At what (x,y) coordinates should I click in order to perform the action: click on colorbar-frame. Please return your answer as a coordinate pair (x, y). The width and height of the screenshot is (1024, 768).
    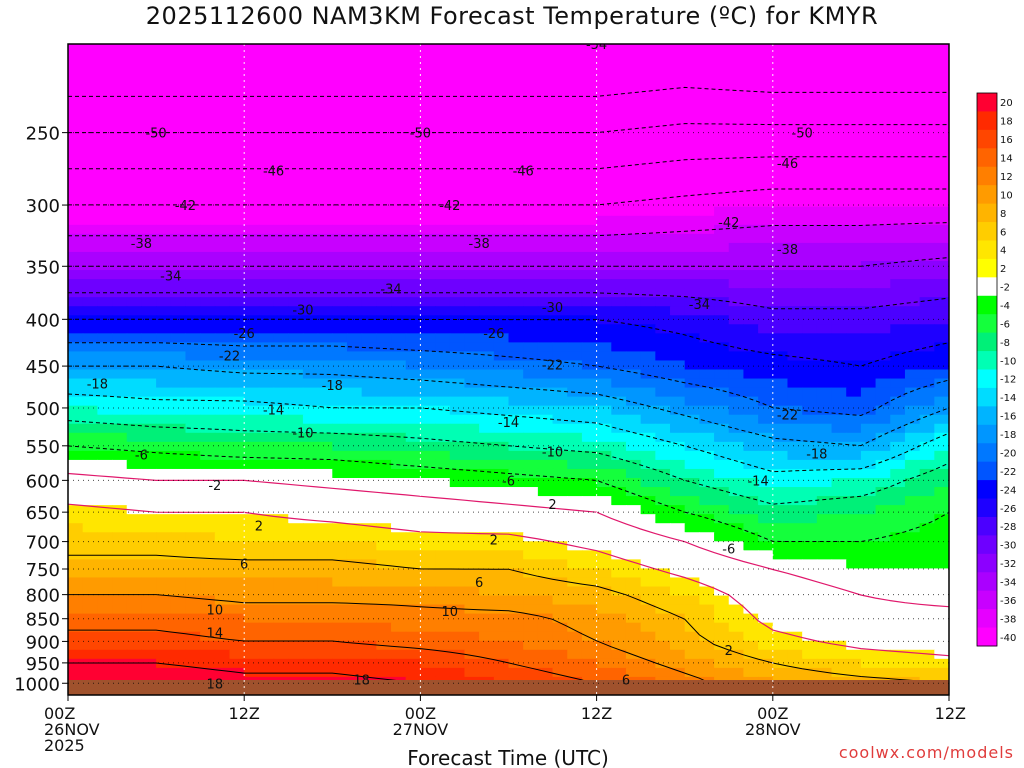
    Looking at the image, I should click on (987, 369).